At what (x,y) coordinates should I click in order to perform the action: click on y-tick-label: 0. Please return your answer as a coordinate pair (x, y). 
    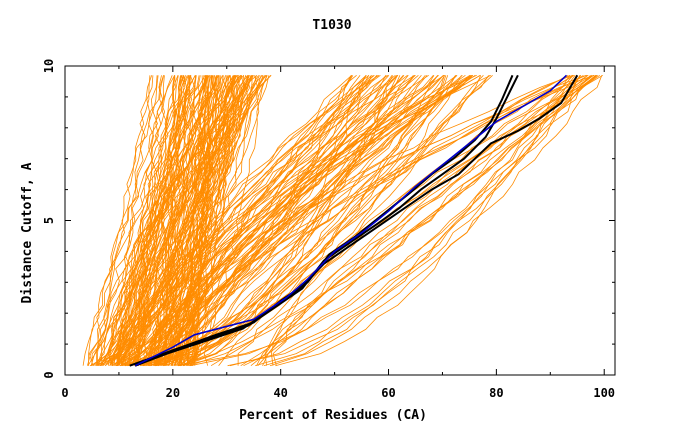
    Looking at the image, I should click on (49, 374).